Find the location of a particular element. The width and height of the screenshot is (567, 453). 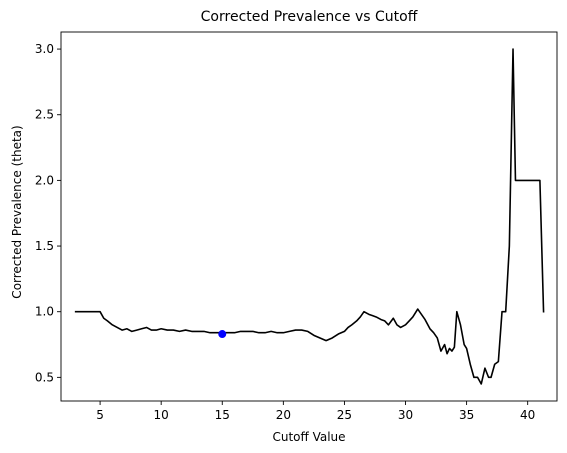

x-tick-label: 10 is located at coordinates (161, 415).